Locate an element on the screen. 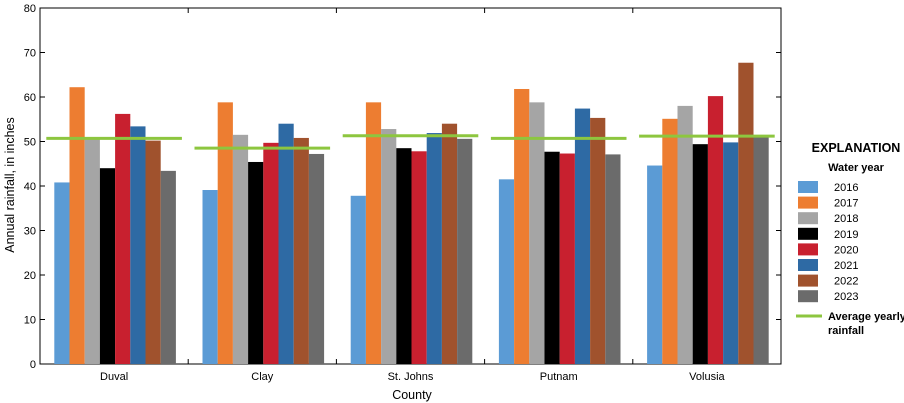 This screenshot has height=403, width=904. y-tick-label: 50 is located at coordinates (30, 143).